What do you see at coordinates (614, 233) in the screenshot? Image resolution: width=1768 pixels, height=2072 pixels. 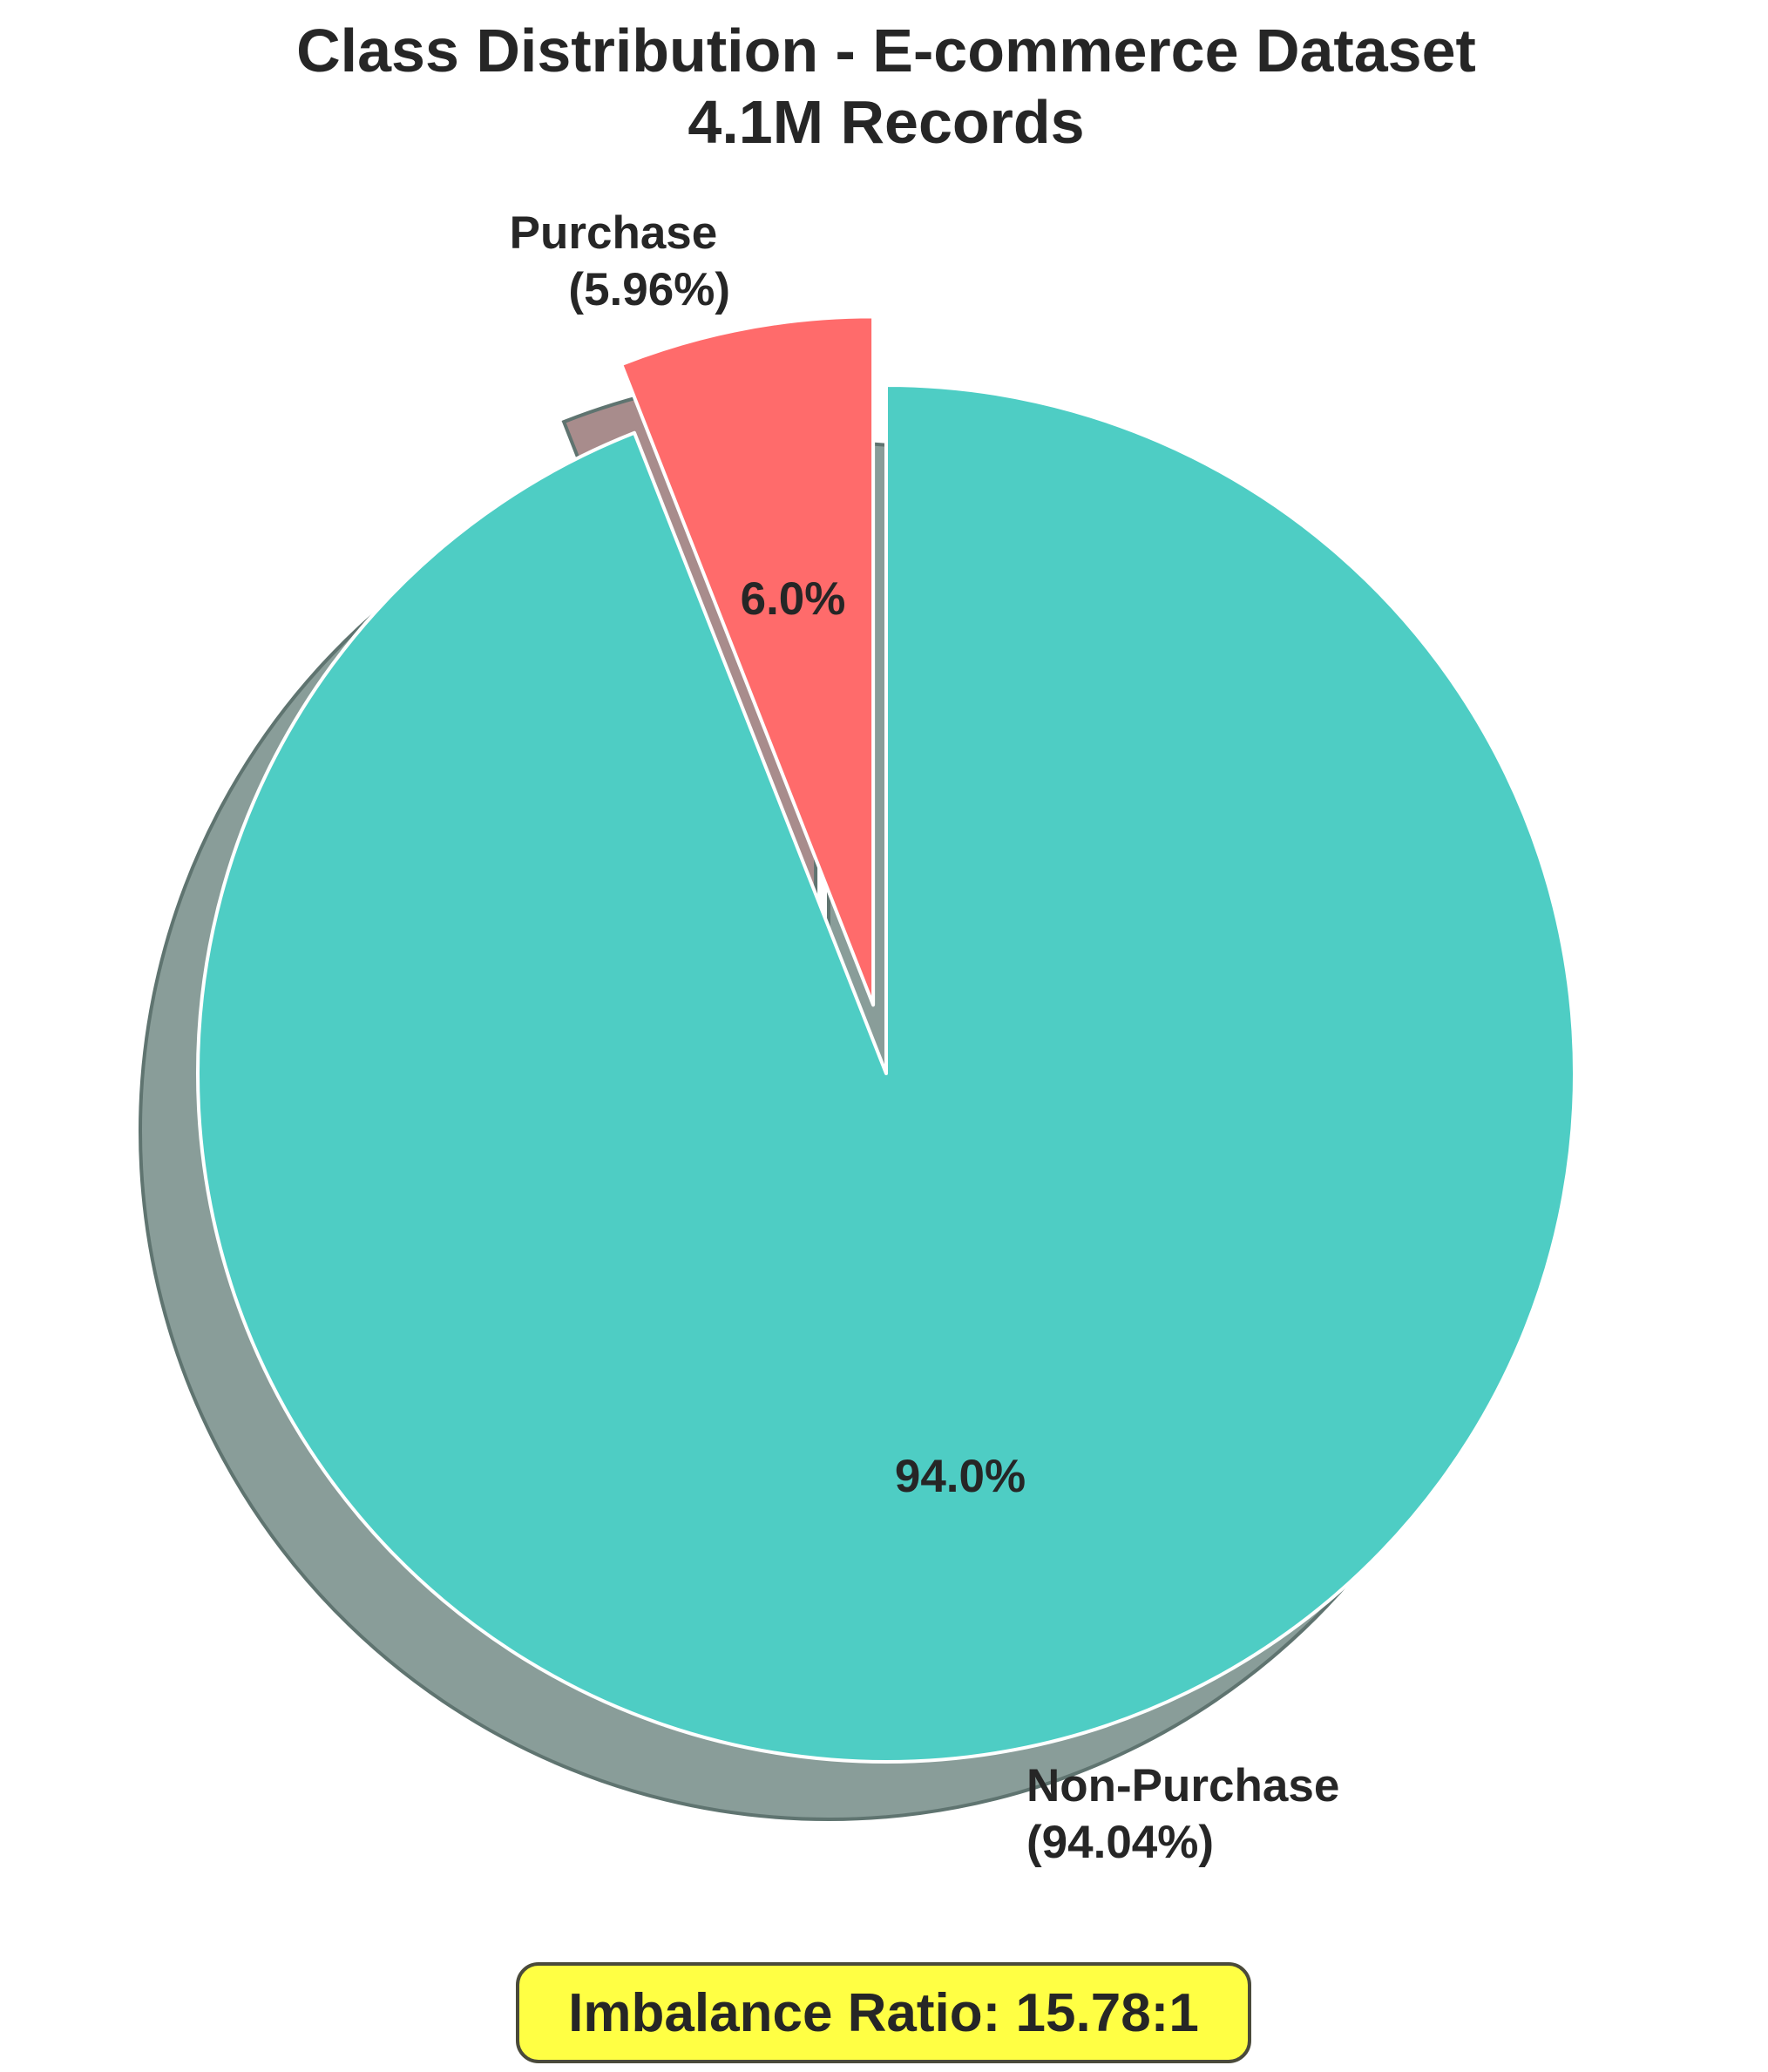 I see `slice-label-purchase-name: Purchase` at bounding box center [614, 233].